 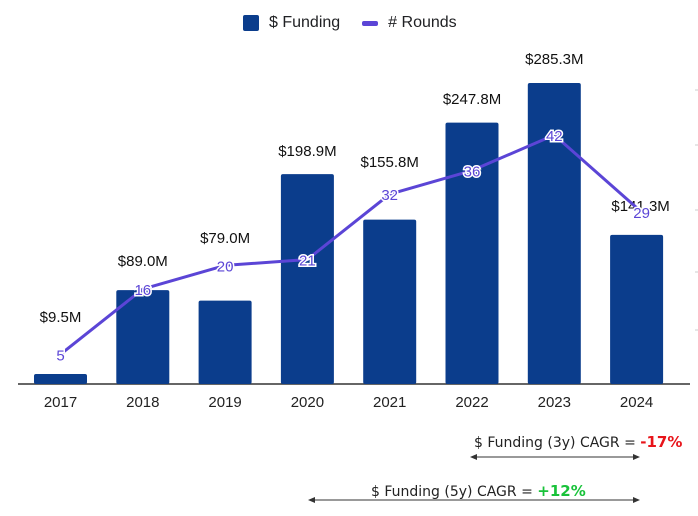 I want to click on bar-value-label: $198.9M, so click(x=307, y=151).